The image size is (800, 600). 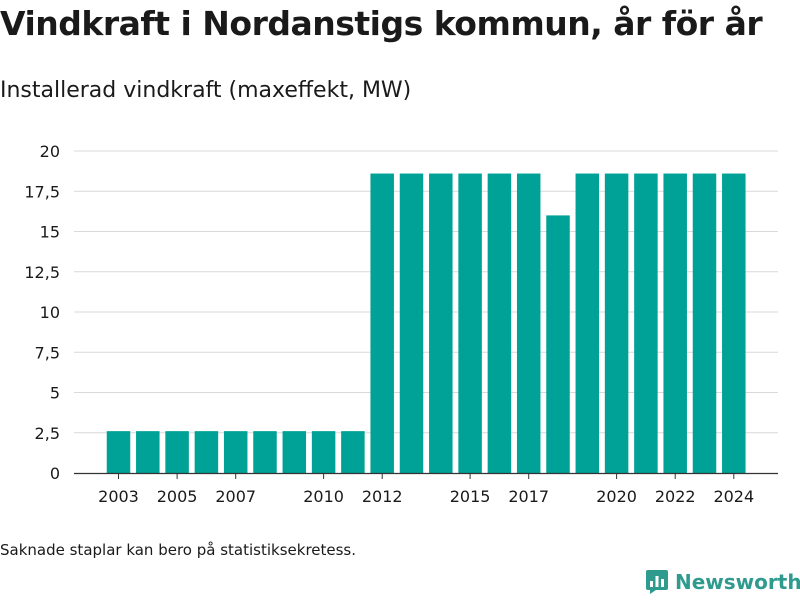 What do you see at coordinates (616, 323) in the screenshot?
I see `bar-2020` at bounding box center [616, 323].